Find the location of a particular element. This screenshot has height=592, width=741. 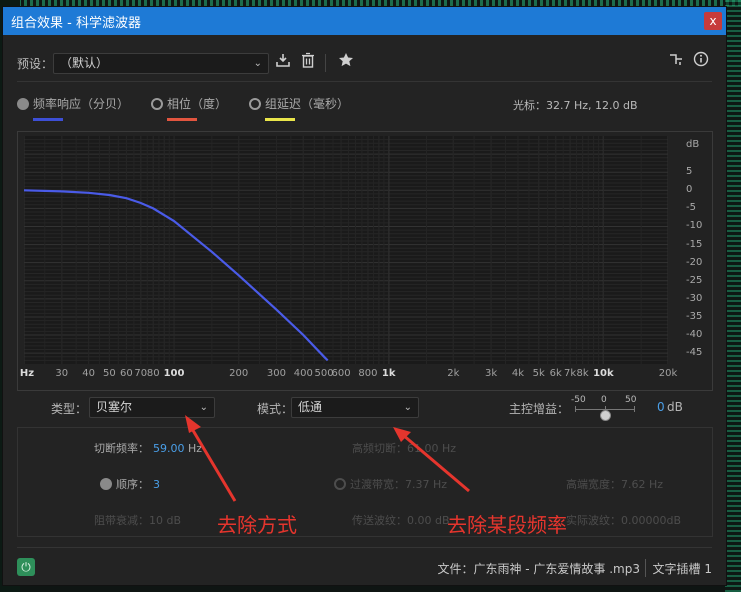

graph-legend: 频率响应（分贝） 相位（度） 组延迟（毫秒） is located at coordinates (194, 108).